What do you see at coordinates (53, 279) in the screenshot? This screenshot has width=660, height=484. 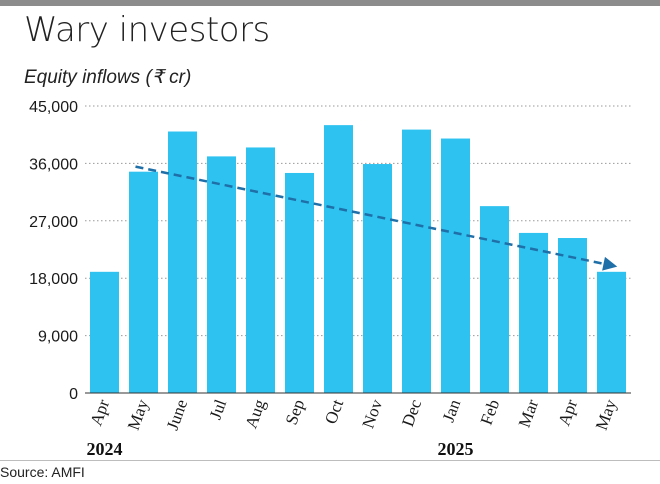 I see `y-tick-label: 18,000` at bounding box center [53, 279].